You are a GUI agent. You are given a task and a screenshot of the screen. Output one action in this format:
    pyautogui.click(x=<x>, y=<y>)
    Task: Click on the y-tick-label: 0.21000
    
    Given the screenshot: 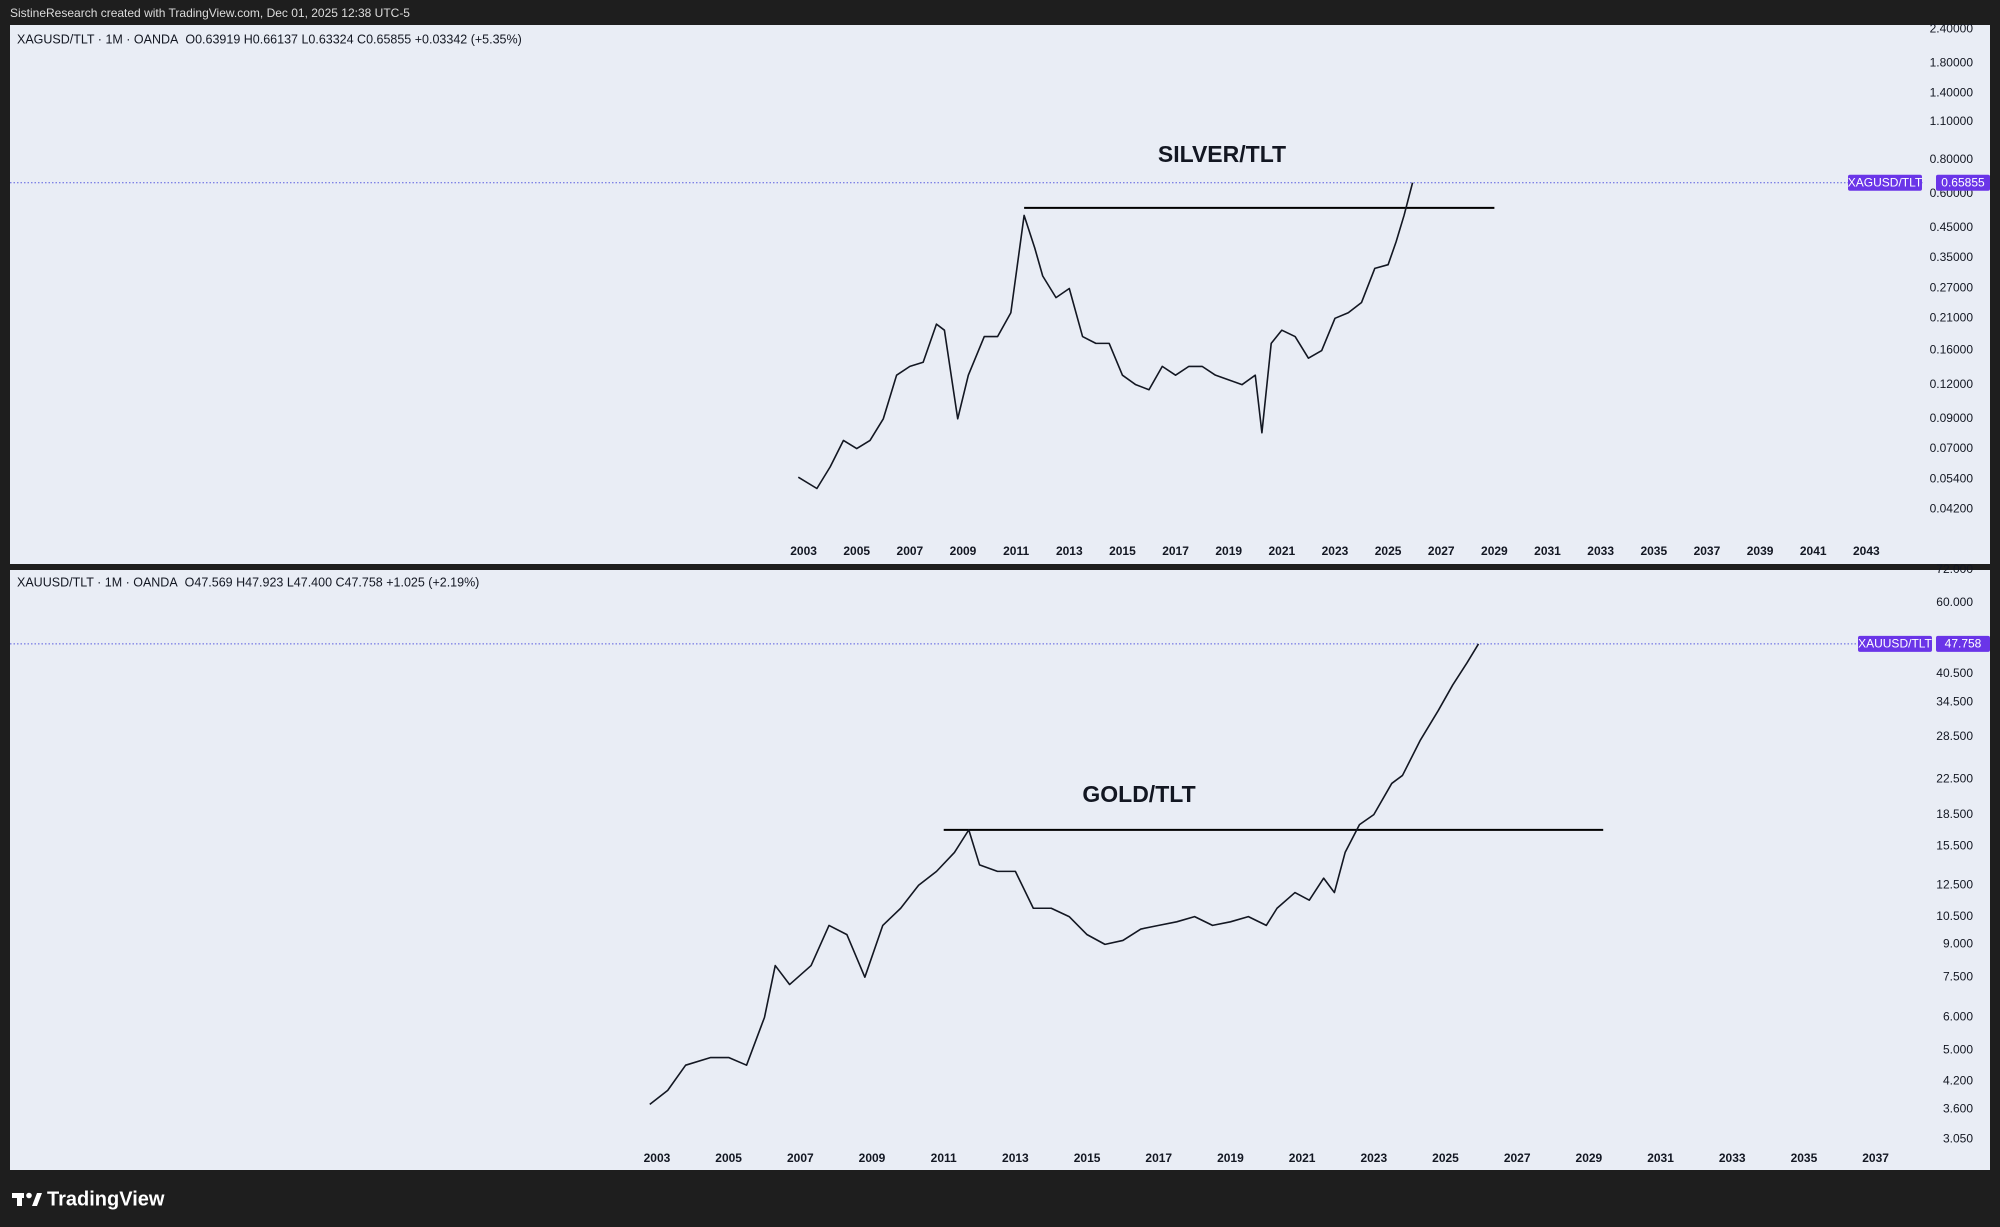 What is the action you would take?
    pyautogui.click(x=1952, y=317)
    